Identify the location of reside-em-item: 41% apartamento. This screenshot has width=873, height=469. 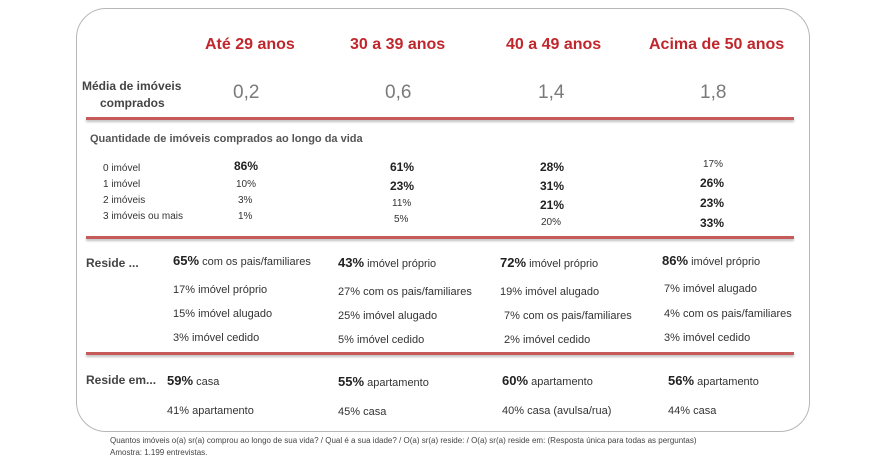
(210, 410).